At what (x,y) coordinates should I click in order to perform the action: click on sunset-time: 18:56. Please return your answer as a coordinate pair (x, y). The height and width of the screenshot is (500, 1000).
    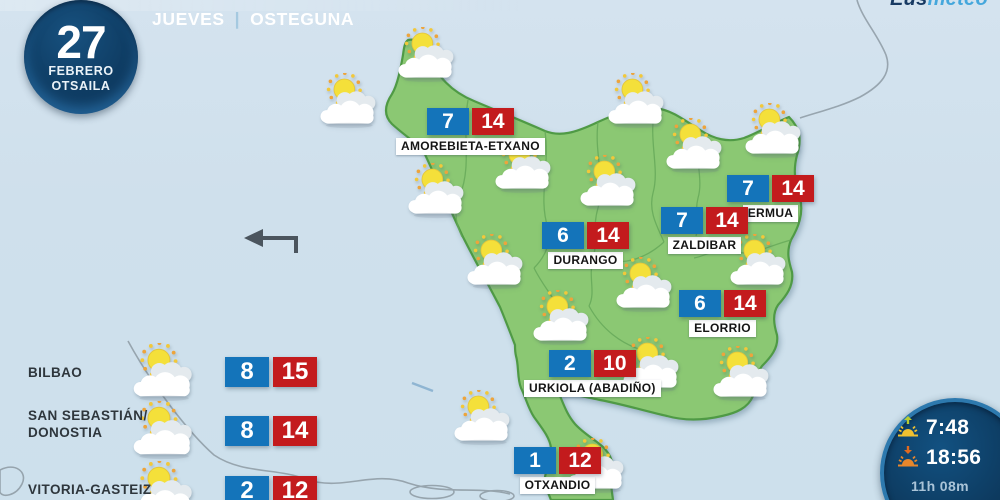
    Looking at the image, I should click on (954, 457).